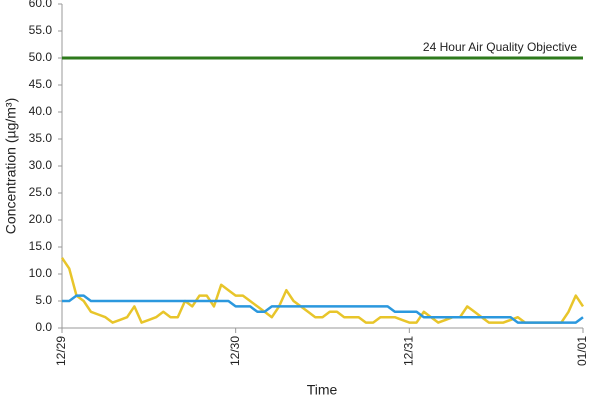 This screenshot has height=400, width=600. What do you see at coordinates (41, 57) in the screenshot?
I see `y-tick-label: 50.0` at bounding box center [41, 57].